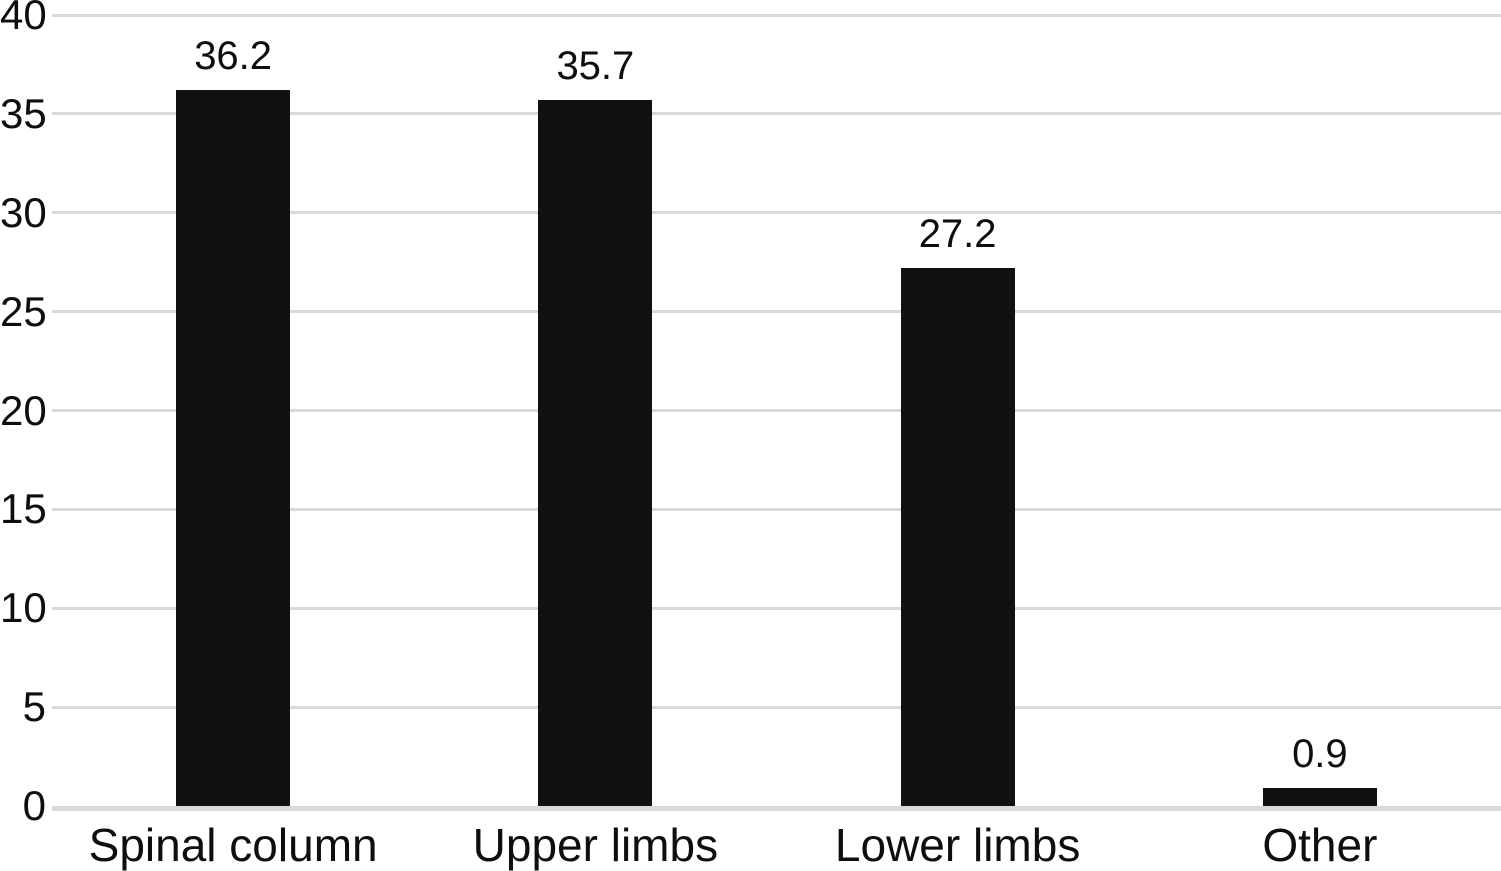 This screenshot has width=1501, height=871. I want to click on x-axis-baseline, so click(776, 808).